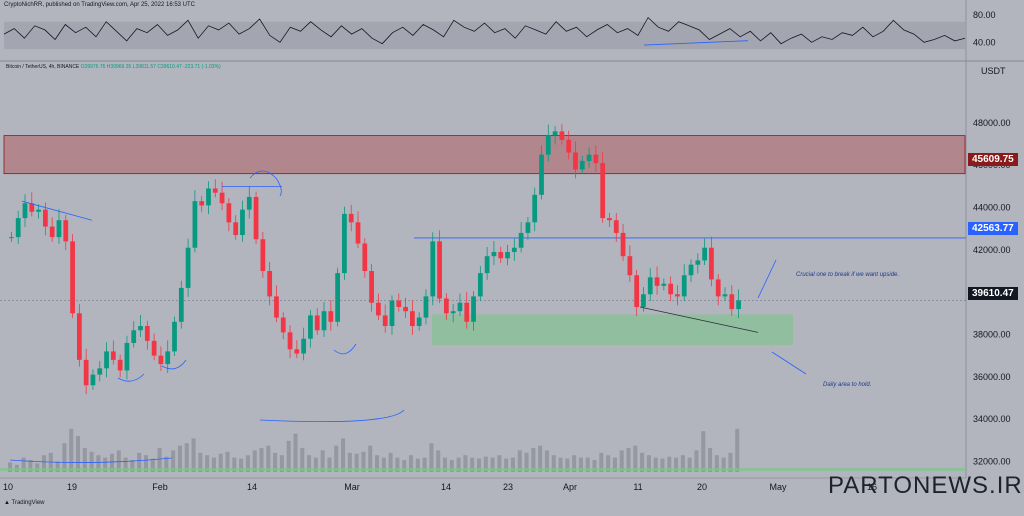 The height and width of the screenshot is (516, 1024). I want to click on drawn-arc, so click(345, 349).